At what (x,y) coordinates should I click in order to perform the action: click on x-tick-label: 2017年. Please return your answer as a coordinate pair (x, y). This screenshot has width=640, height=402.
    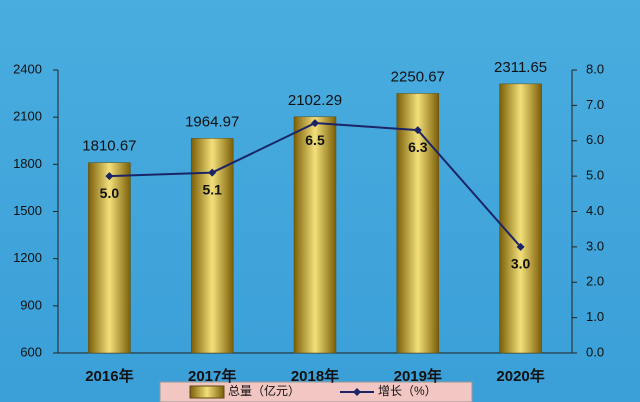
    Looking at the image, I should click on (212, 376).